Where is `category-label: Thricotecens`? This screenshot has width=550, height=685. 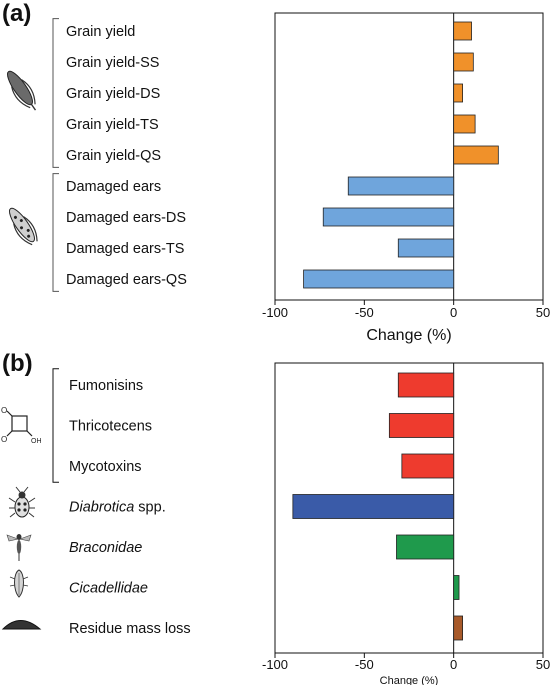
category-label: Thricotecens is located at coordinates (110, 427).